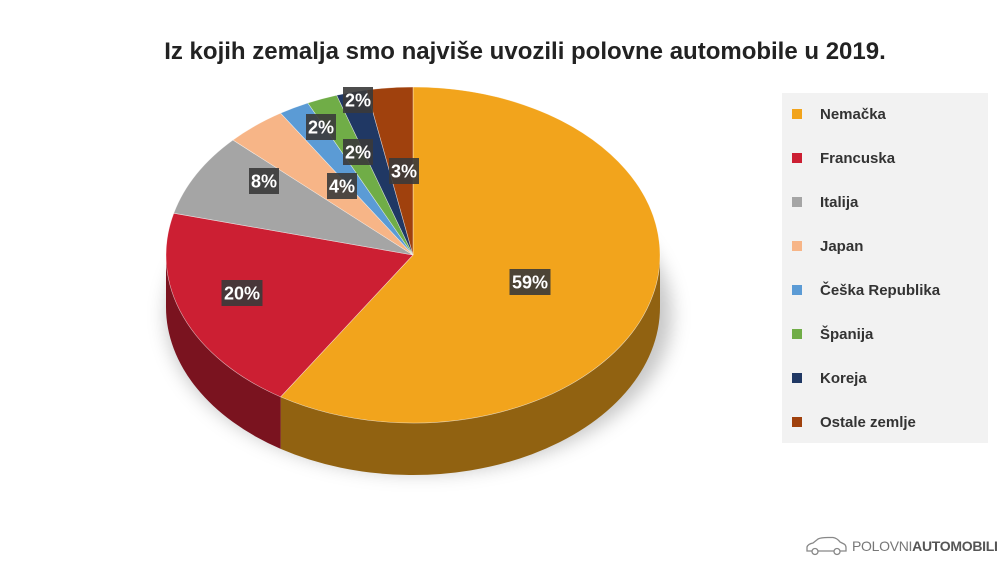 This screenshot has height=563, width=1000. I want to click on legend-swatch-koreja, so click(797, 378).